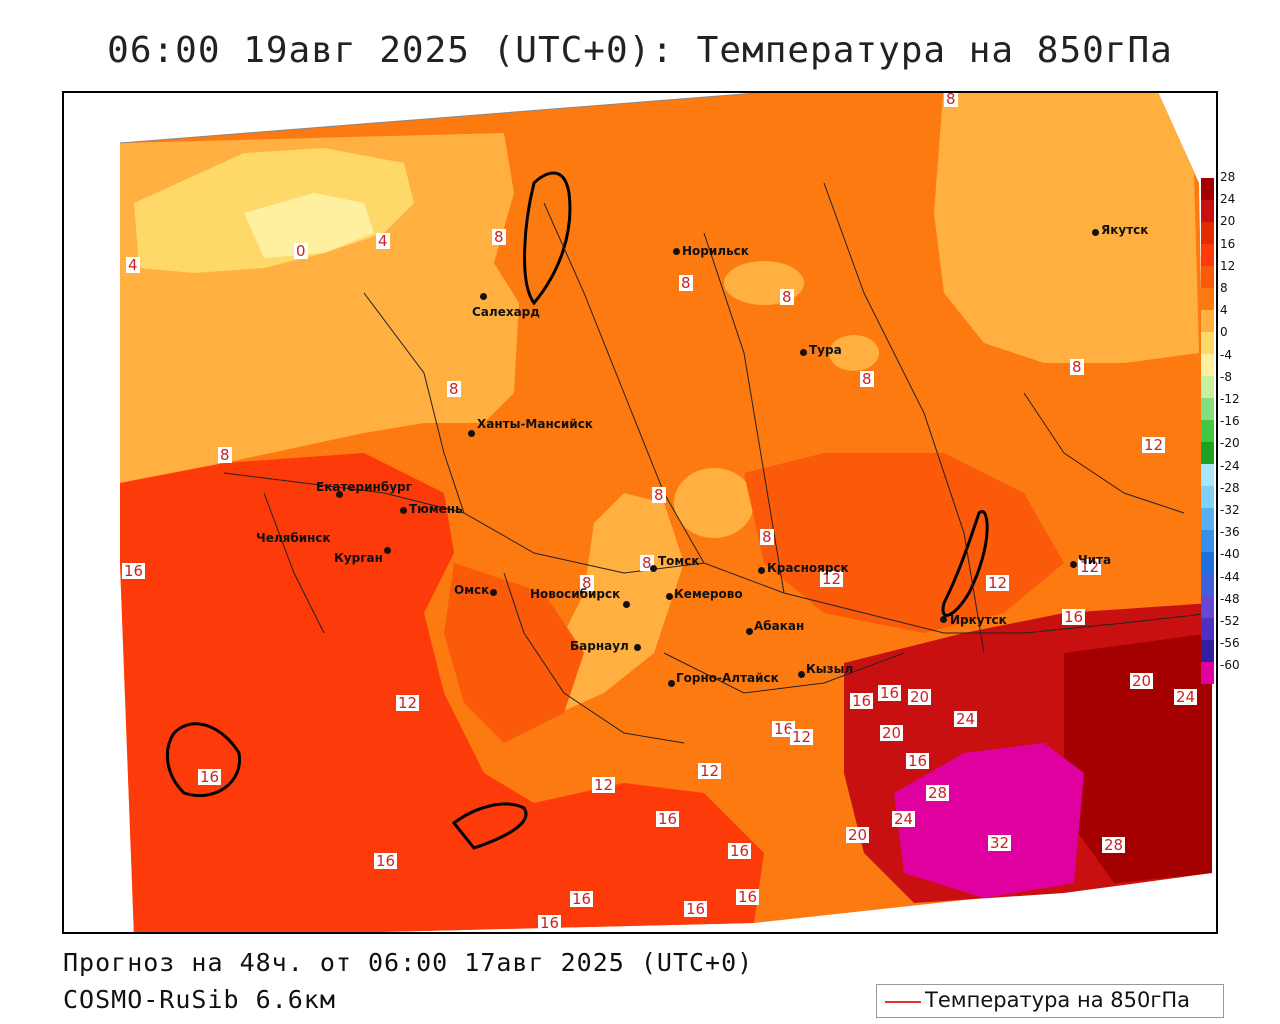 The image size is (1280, 1024). Describe the element at coordinates (1228, 177) in the screenshot. I see `colorbar-tick-label: 28` at that location.